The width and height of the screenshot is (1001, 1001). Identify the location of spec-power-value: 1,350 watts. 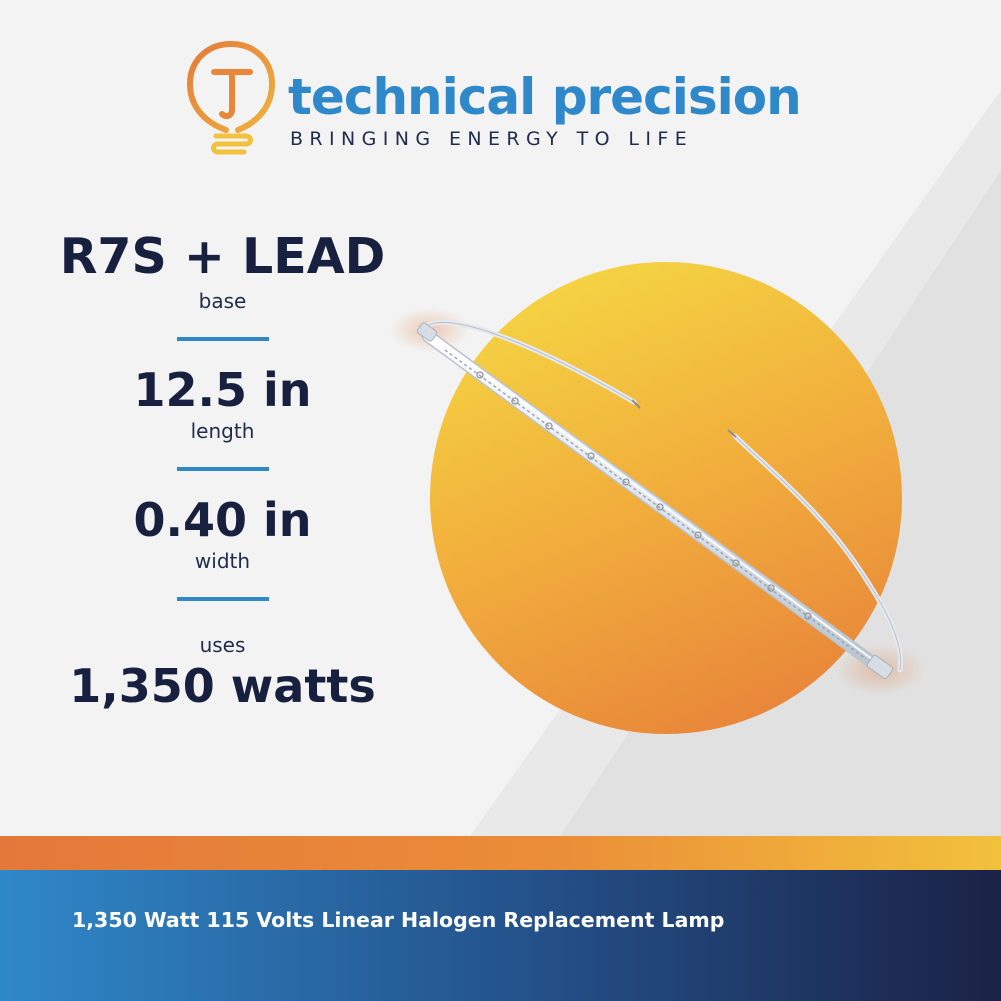
(222, 686).